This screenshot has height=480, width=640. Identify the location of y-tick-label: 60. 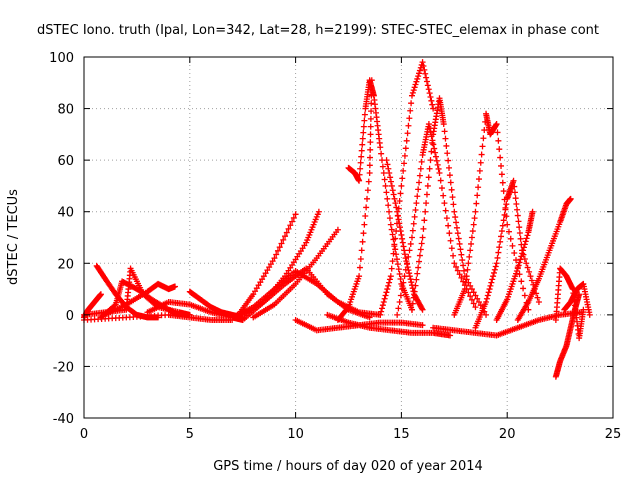
(65, 161).